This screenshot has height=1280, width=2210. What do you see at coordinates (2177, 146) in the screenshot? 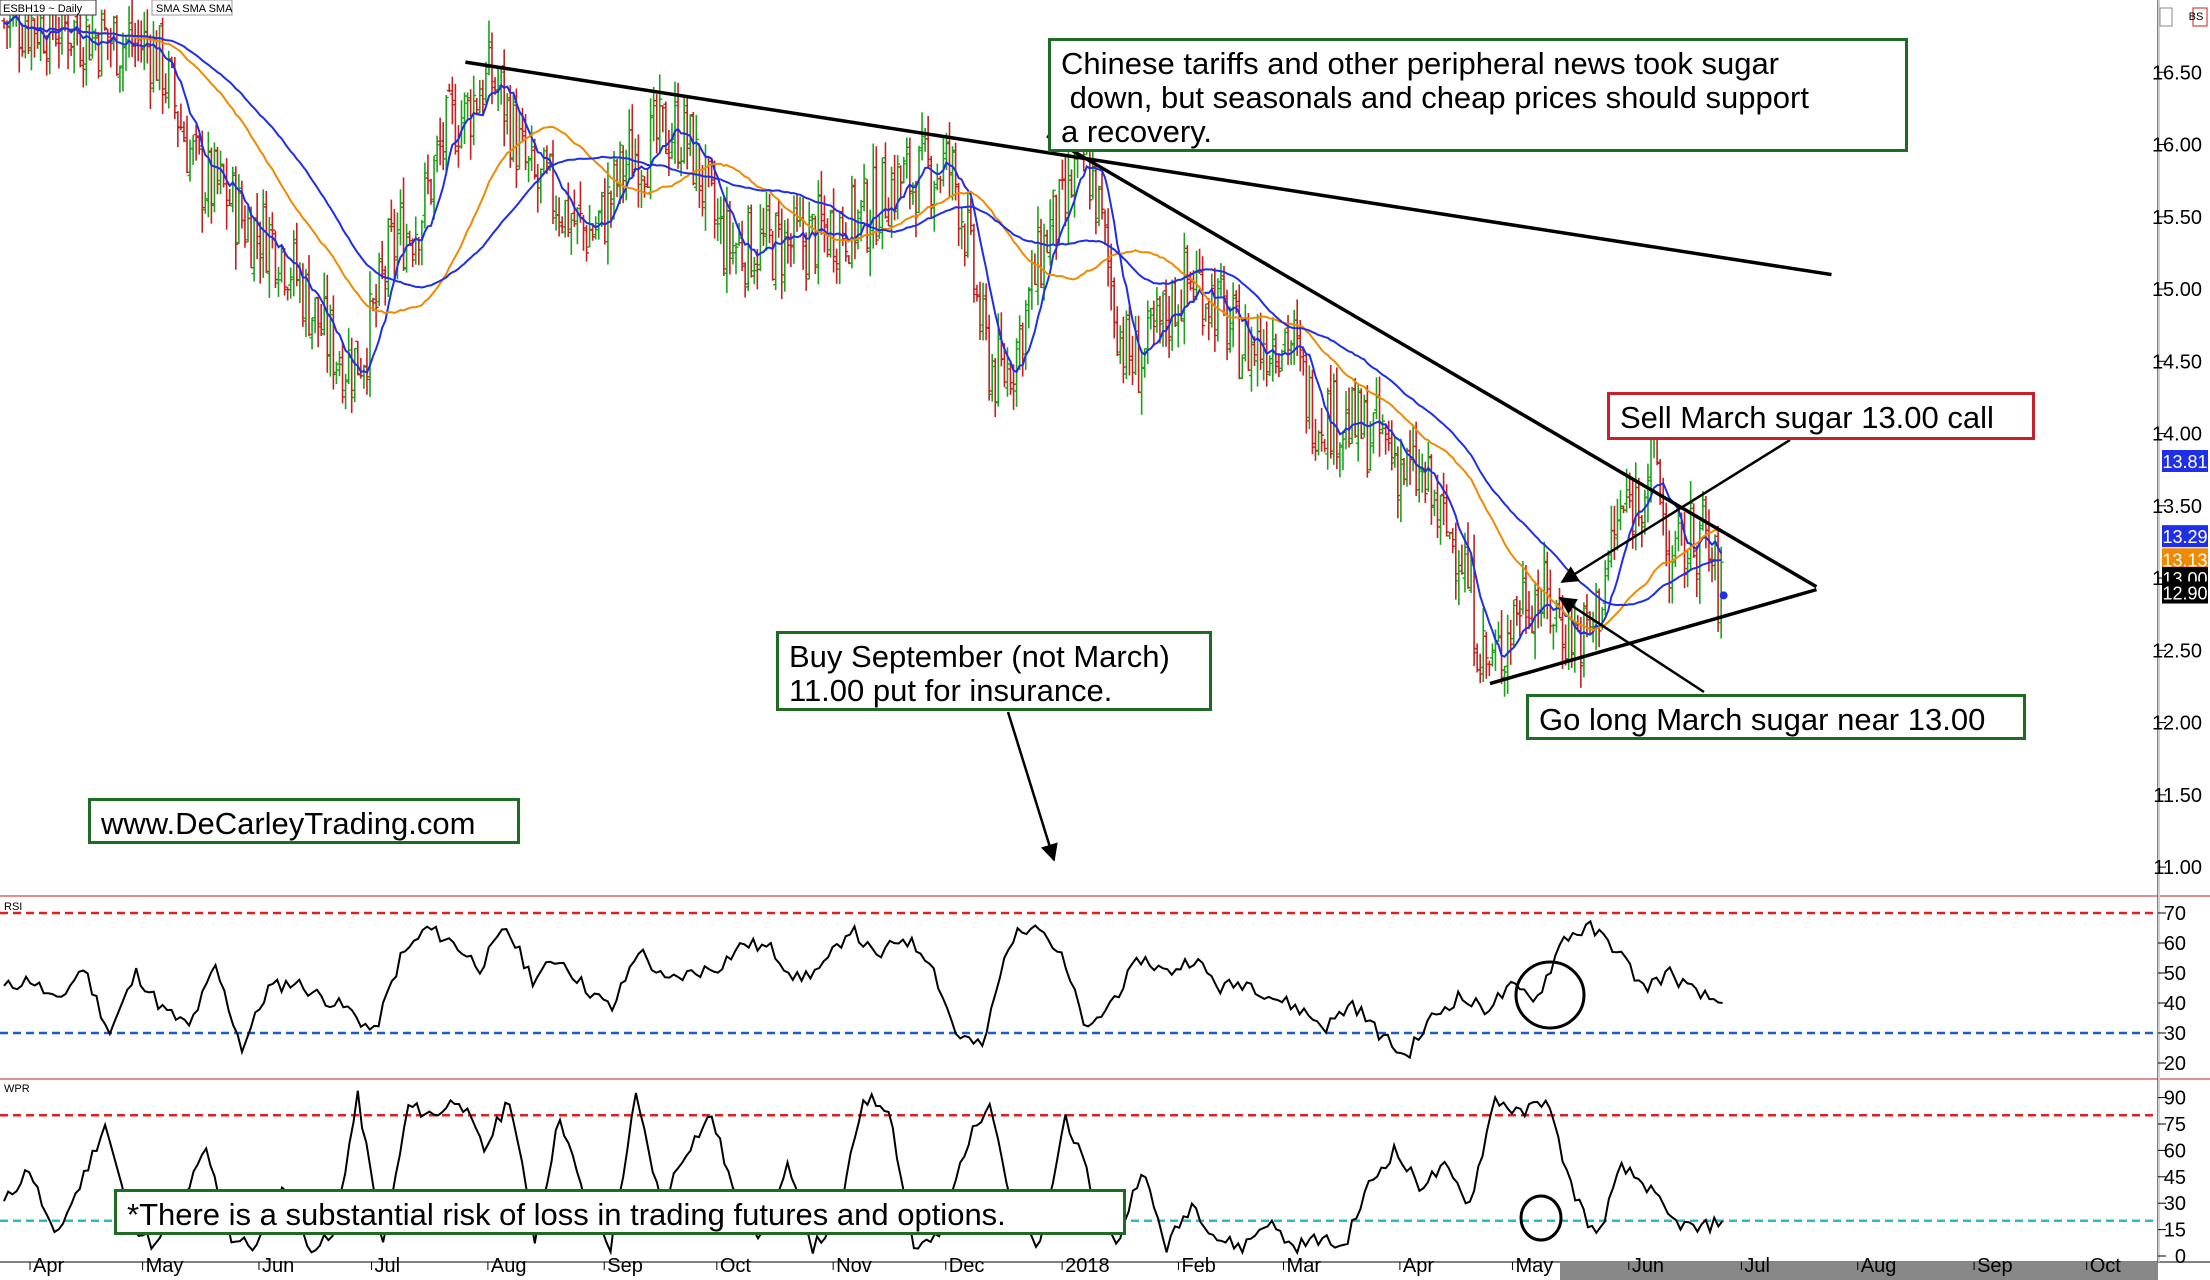
I see `price-tick-label: 16.00` at bounding box center [2177, 146].